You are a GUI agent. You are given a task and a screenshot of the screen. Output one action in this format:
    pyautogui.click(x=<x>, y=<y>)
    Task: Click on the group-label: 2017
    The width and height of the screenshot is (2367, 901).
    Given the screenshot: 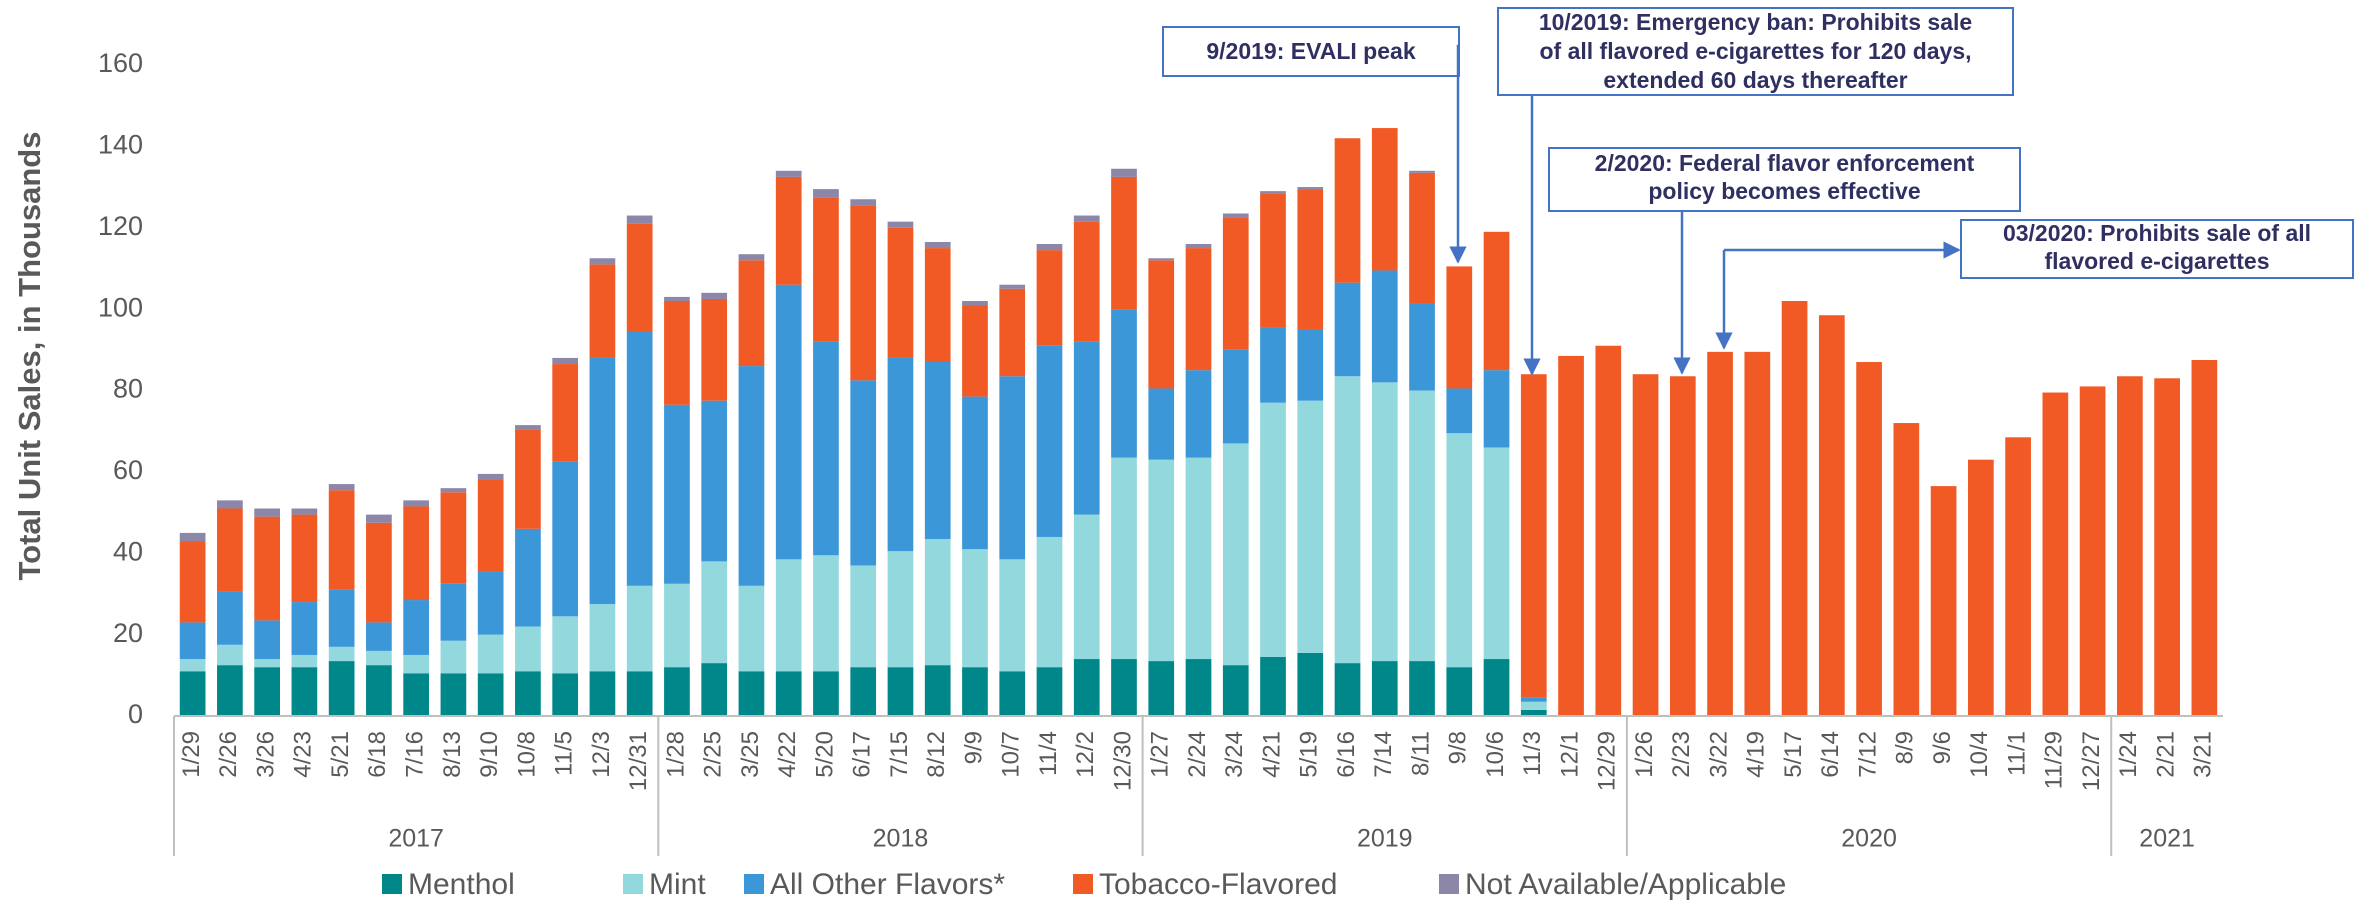 What is the action you would take?
    pyautogui.click(x=416, y=839)
    